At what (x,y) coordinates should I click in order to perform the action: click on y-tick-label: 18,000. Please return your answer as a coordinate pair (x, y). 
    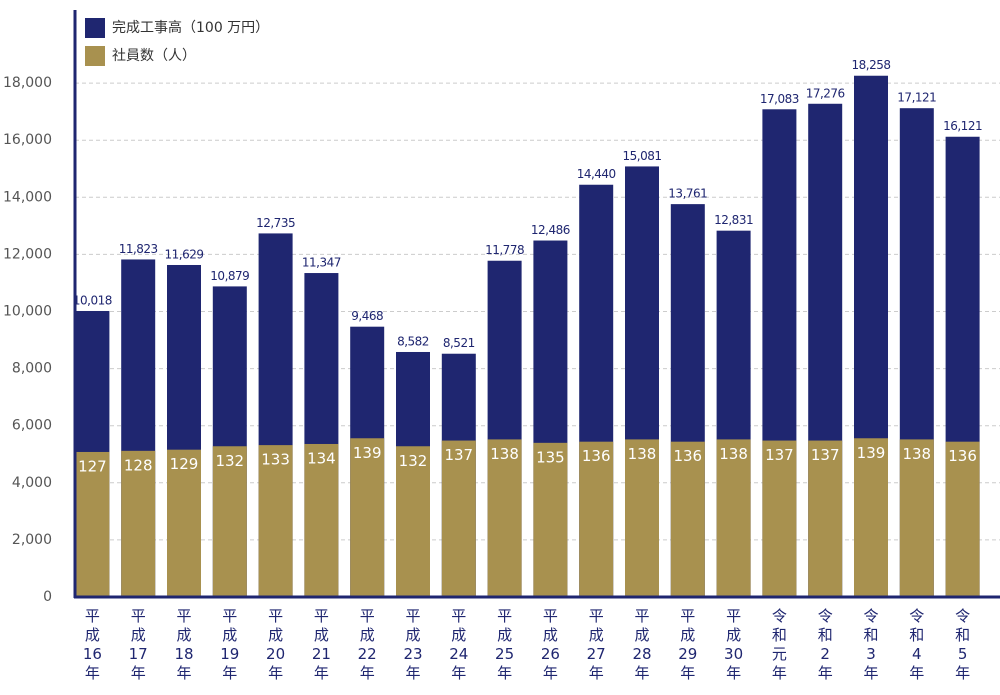
    Looking at the image, I should click on (27, 83).